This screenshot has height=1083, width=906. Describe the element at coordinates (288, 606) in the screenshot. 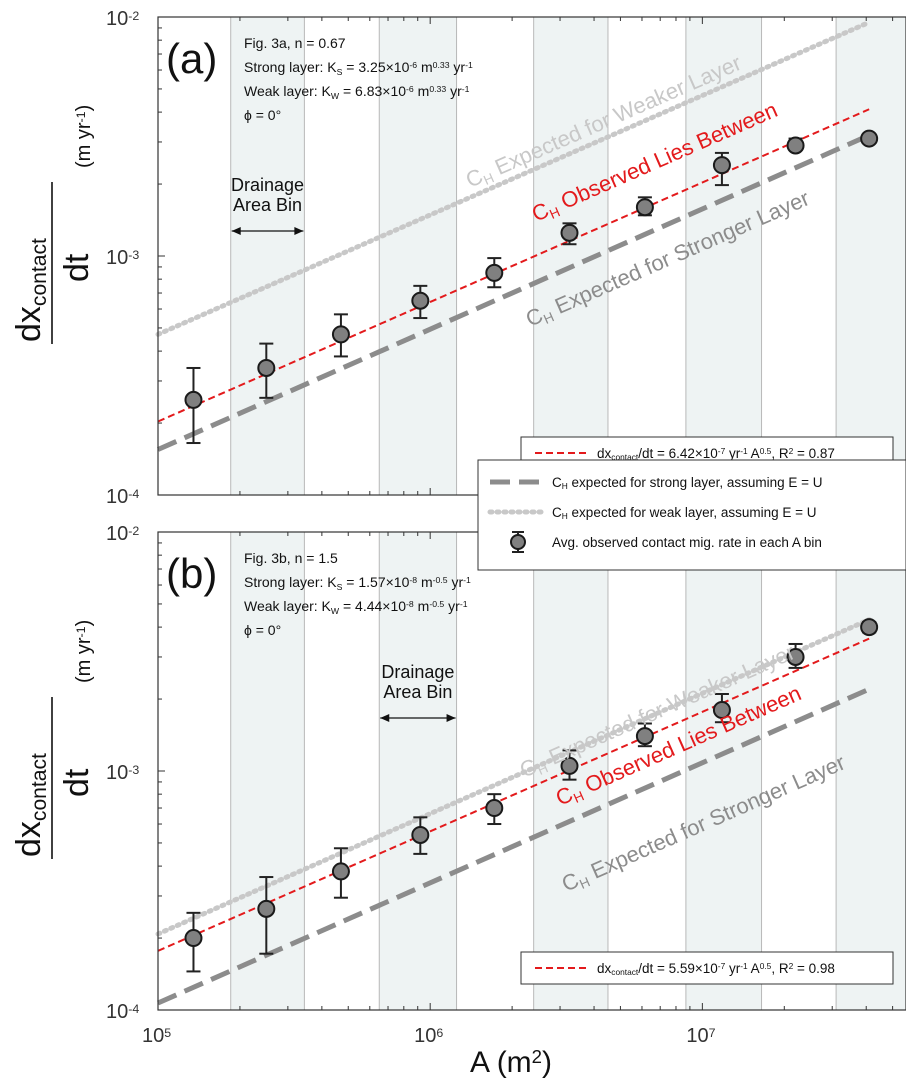

I see `info-weak-part: Weak layer: K` at that location.